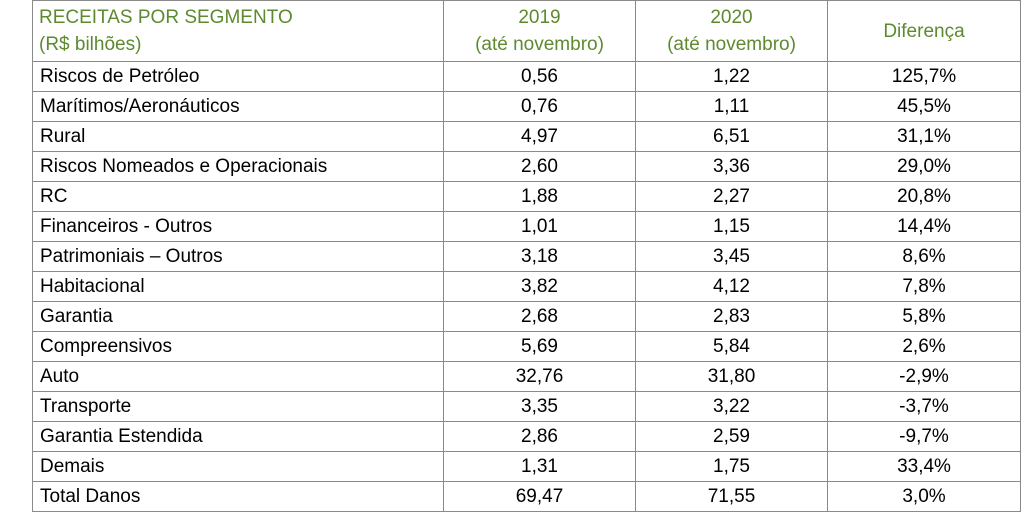 This screenshot has width=1024, height=521. Describe the element at coordinates (238, 196) in the screenshot. I see `segment-cell: RC` at that location.